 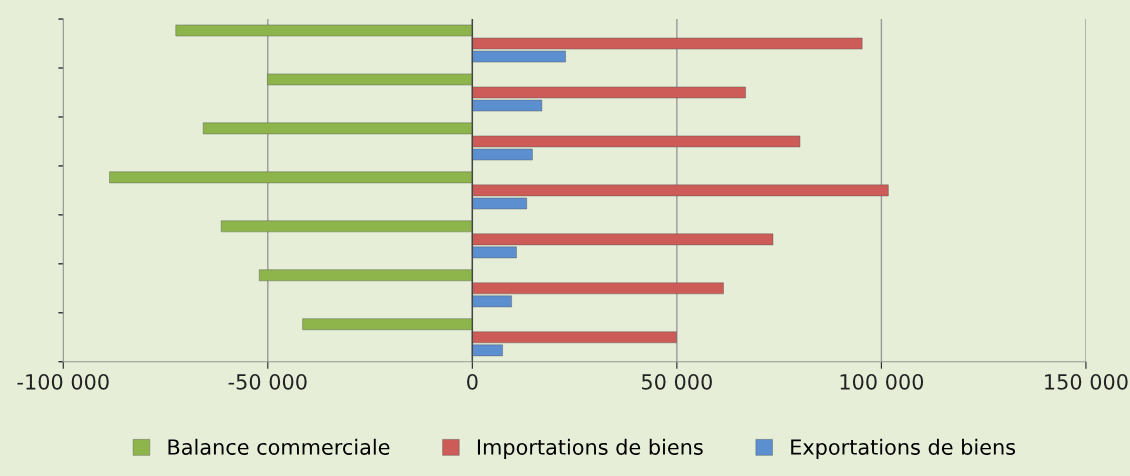 What do you see at coordinates (903, 448) in the screenshot?
I see `legend-label: Exportations de biens` at bounding box center [903, 448].